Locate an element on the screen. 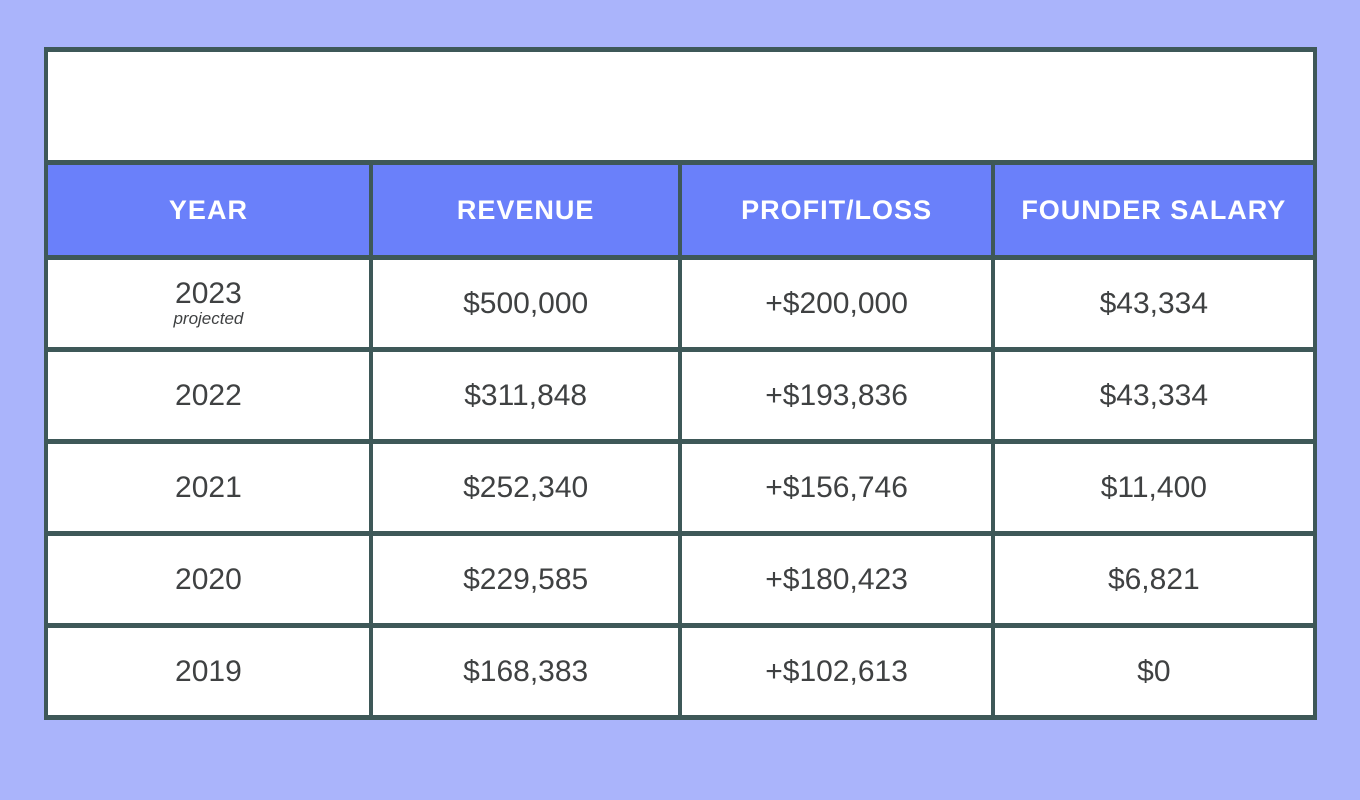  cell-profit-loss: +$193,836 is located at coordinates (836, 395).